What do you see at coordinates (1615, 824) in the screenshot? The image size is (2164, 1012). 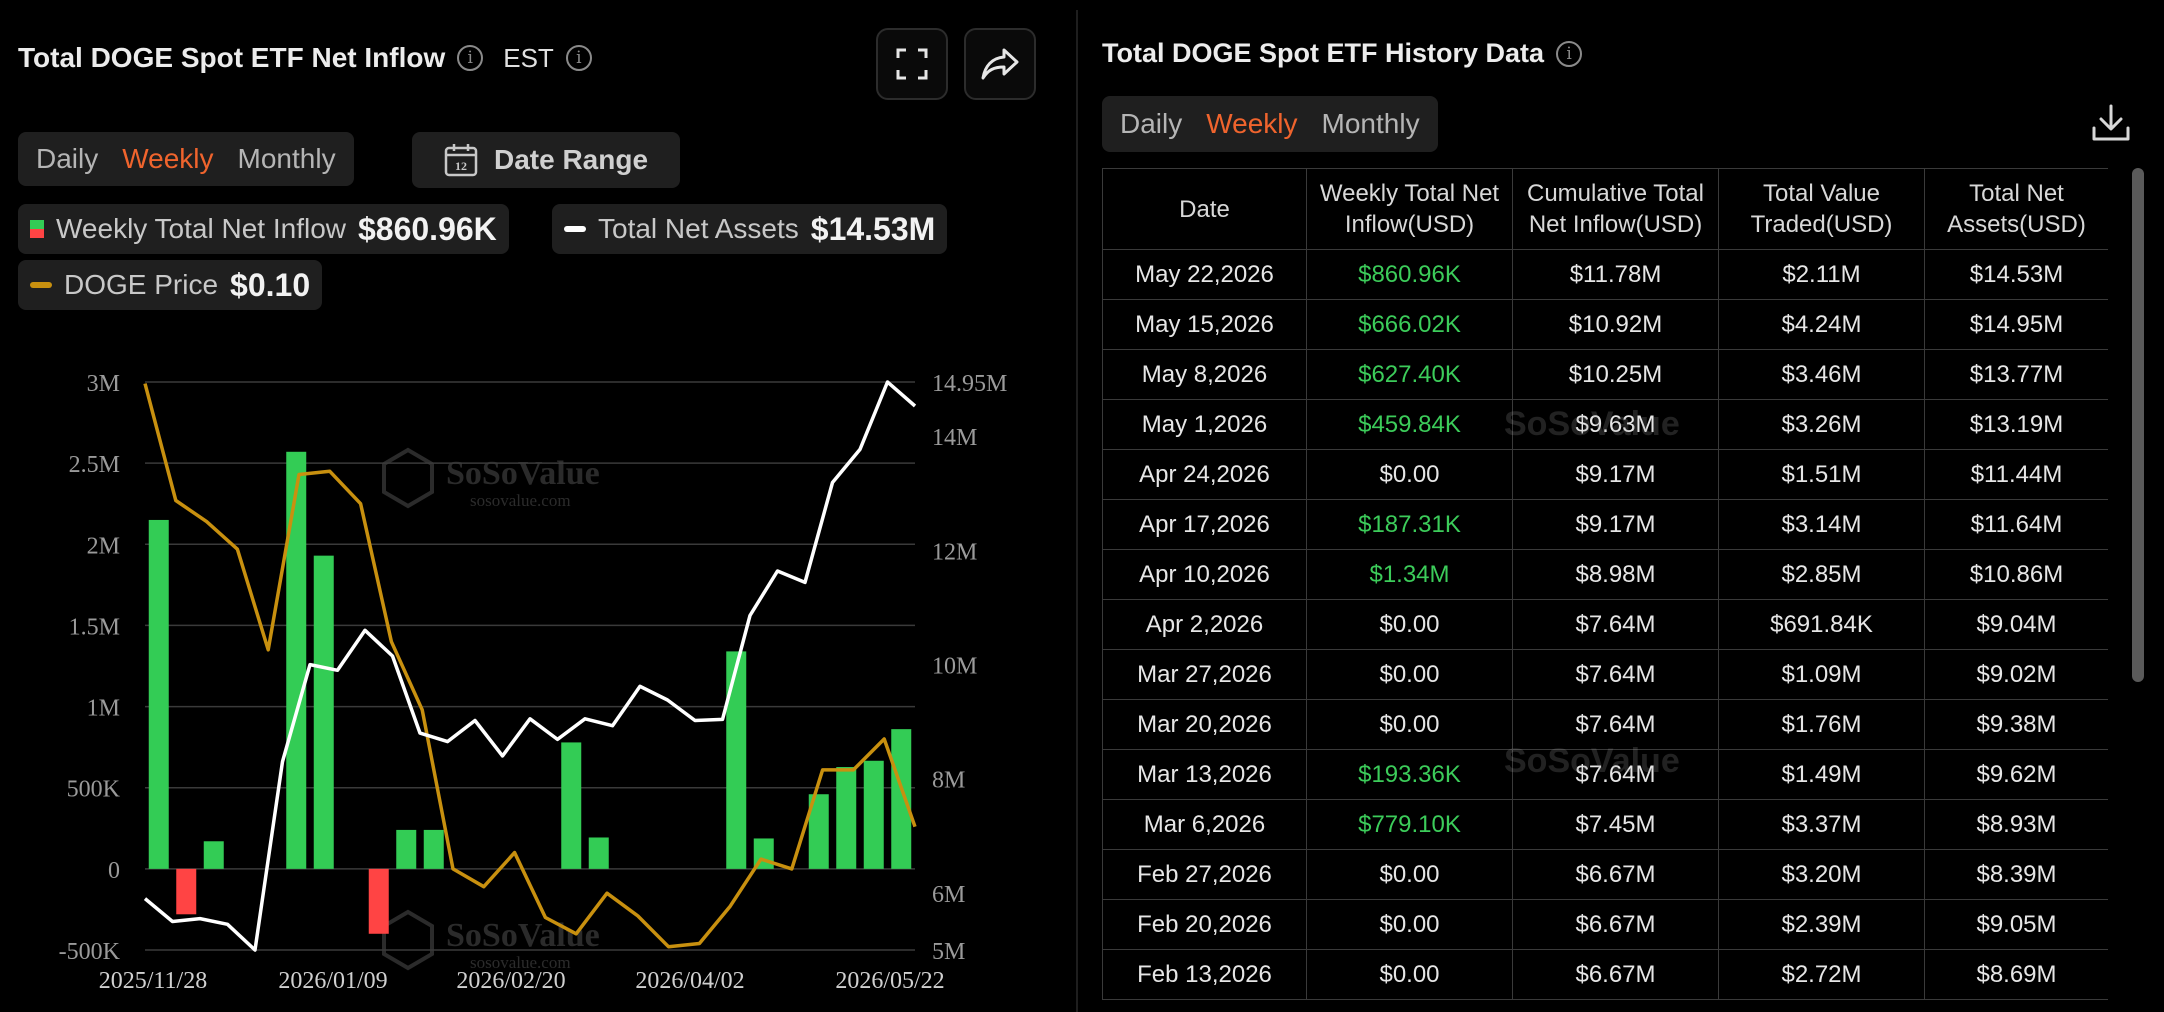 I see `cell-cumulative-inflow: $7.45M` at bounding box center [1615, 824].